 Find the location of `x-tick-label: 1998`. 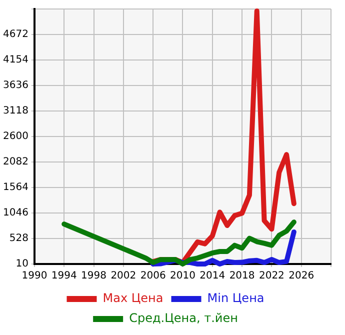

x-tick-label: 1998 is located at coordinates (93, 276).